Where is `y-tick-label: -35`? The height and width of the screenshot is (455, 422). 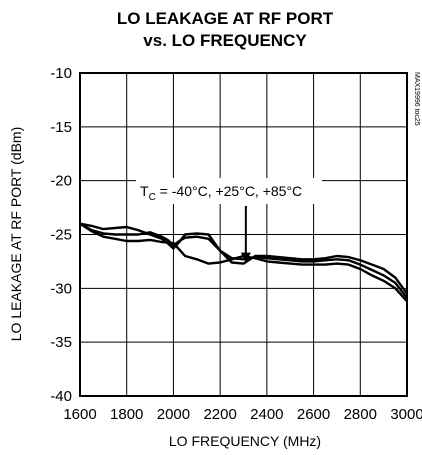 y-tick-label: -35 is located at coordinates (61, 342).